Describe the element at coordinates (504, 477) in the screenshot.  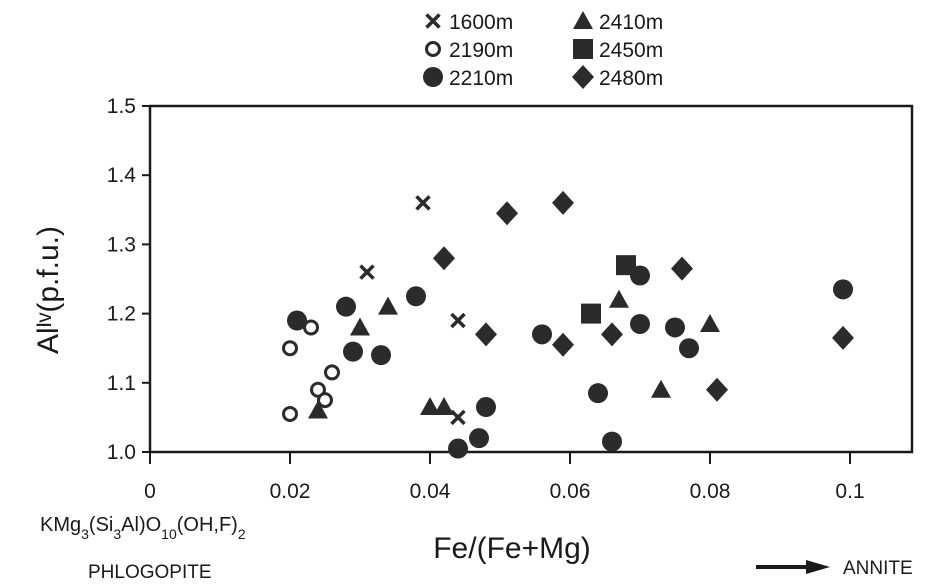
I see `x-axis: 0 0.02 0.04 0.06 0.08 0.1` at that location.